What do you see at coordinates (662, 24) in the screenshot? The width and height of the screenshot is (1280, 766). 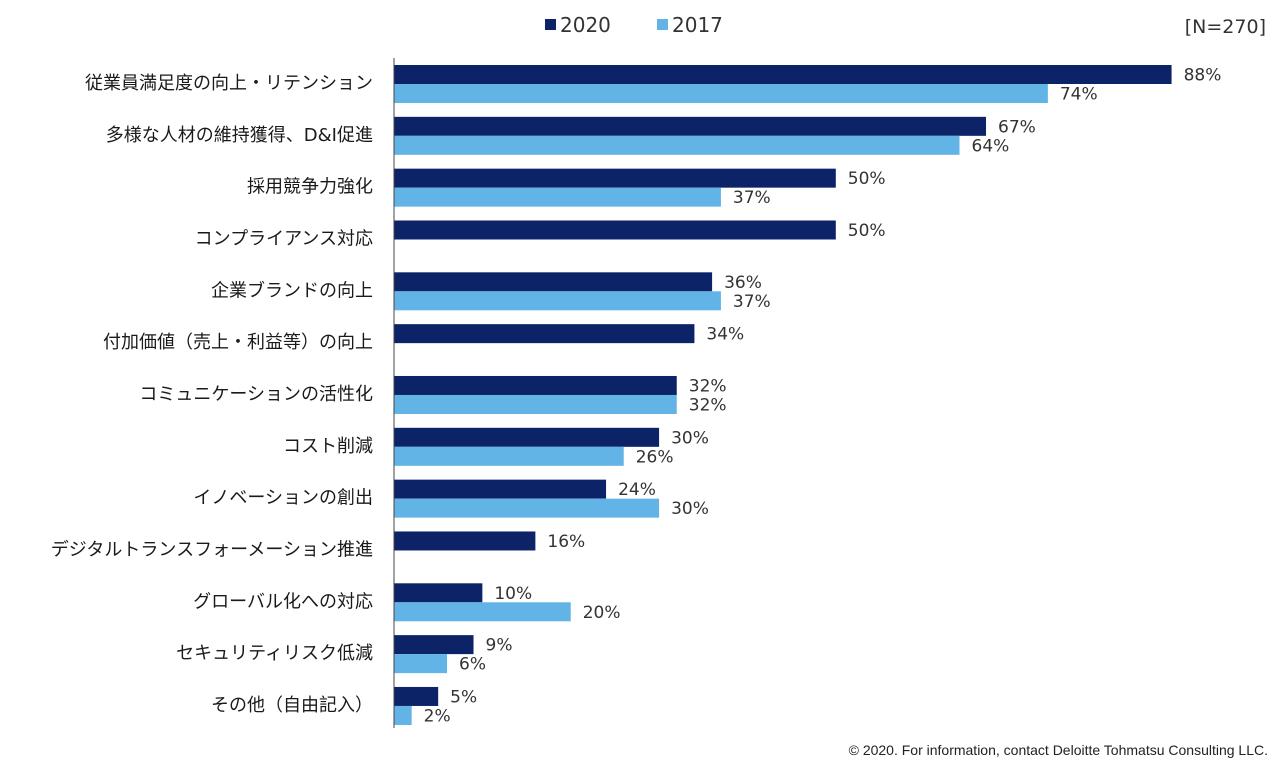 I see `legend-swatch-2017` at bounding box center [662, 24].